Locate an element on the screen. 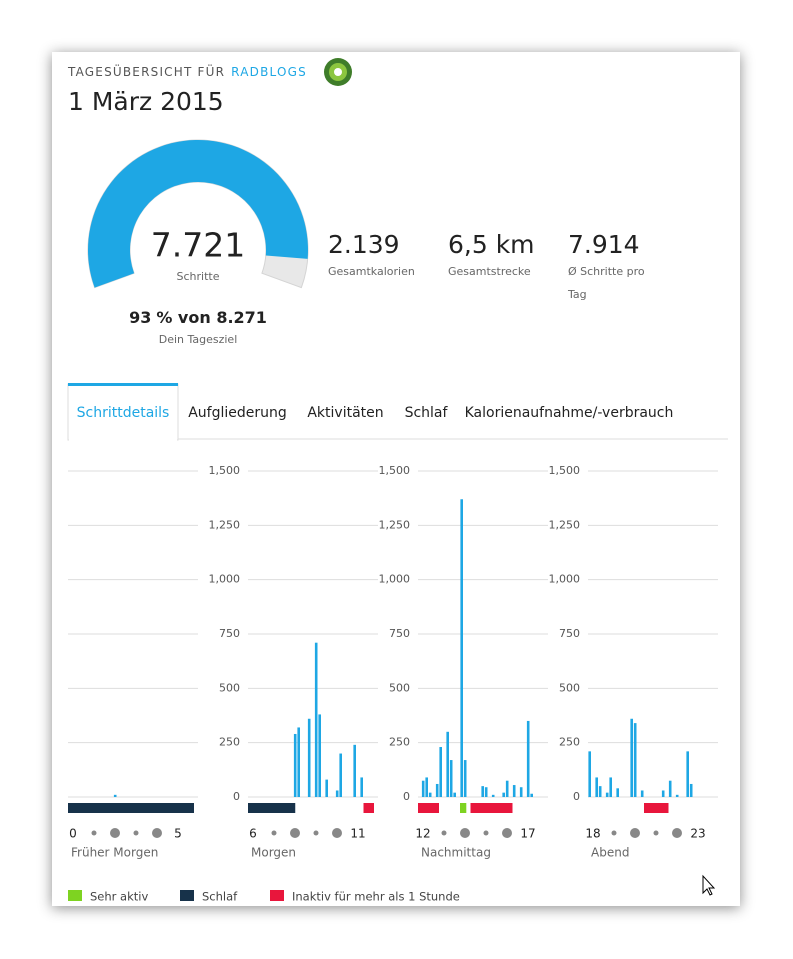 This screenshot has height=959, width=793. stat-label: Gesamtstrecke is located at coordinates (489, 271).